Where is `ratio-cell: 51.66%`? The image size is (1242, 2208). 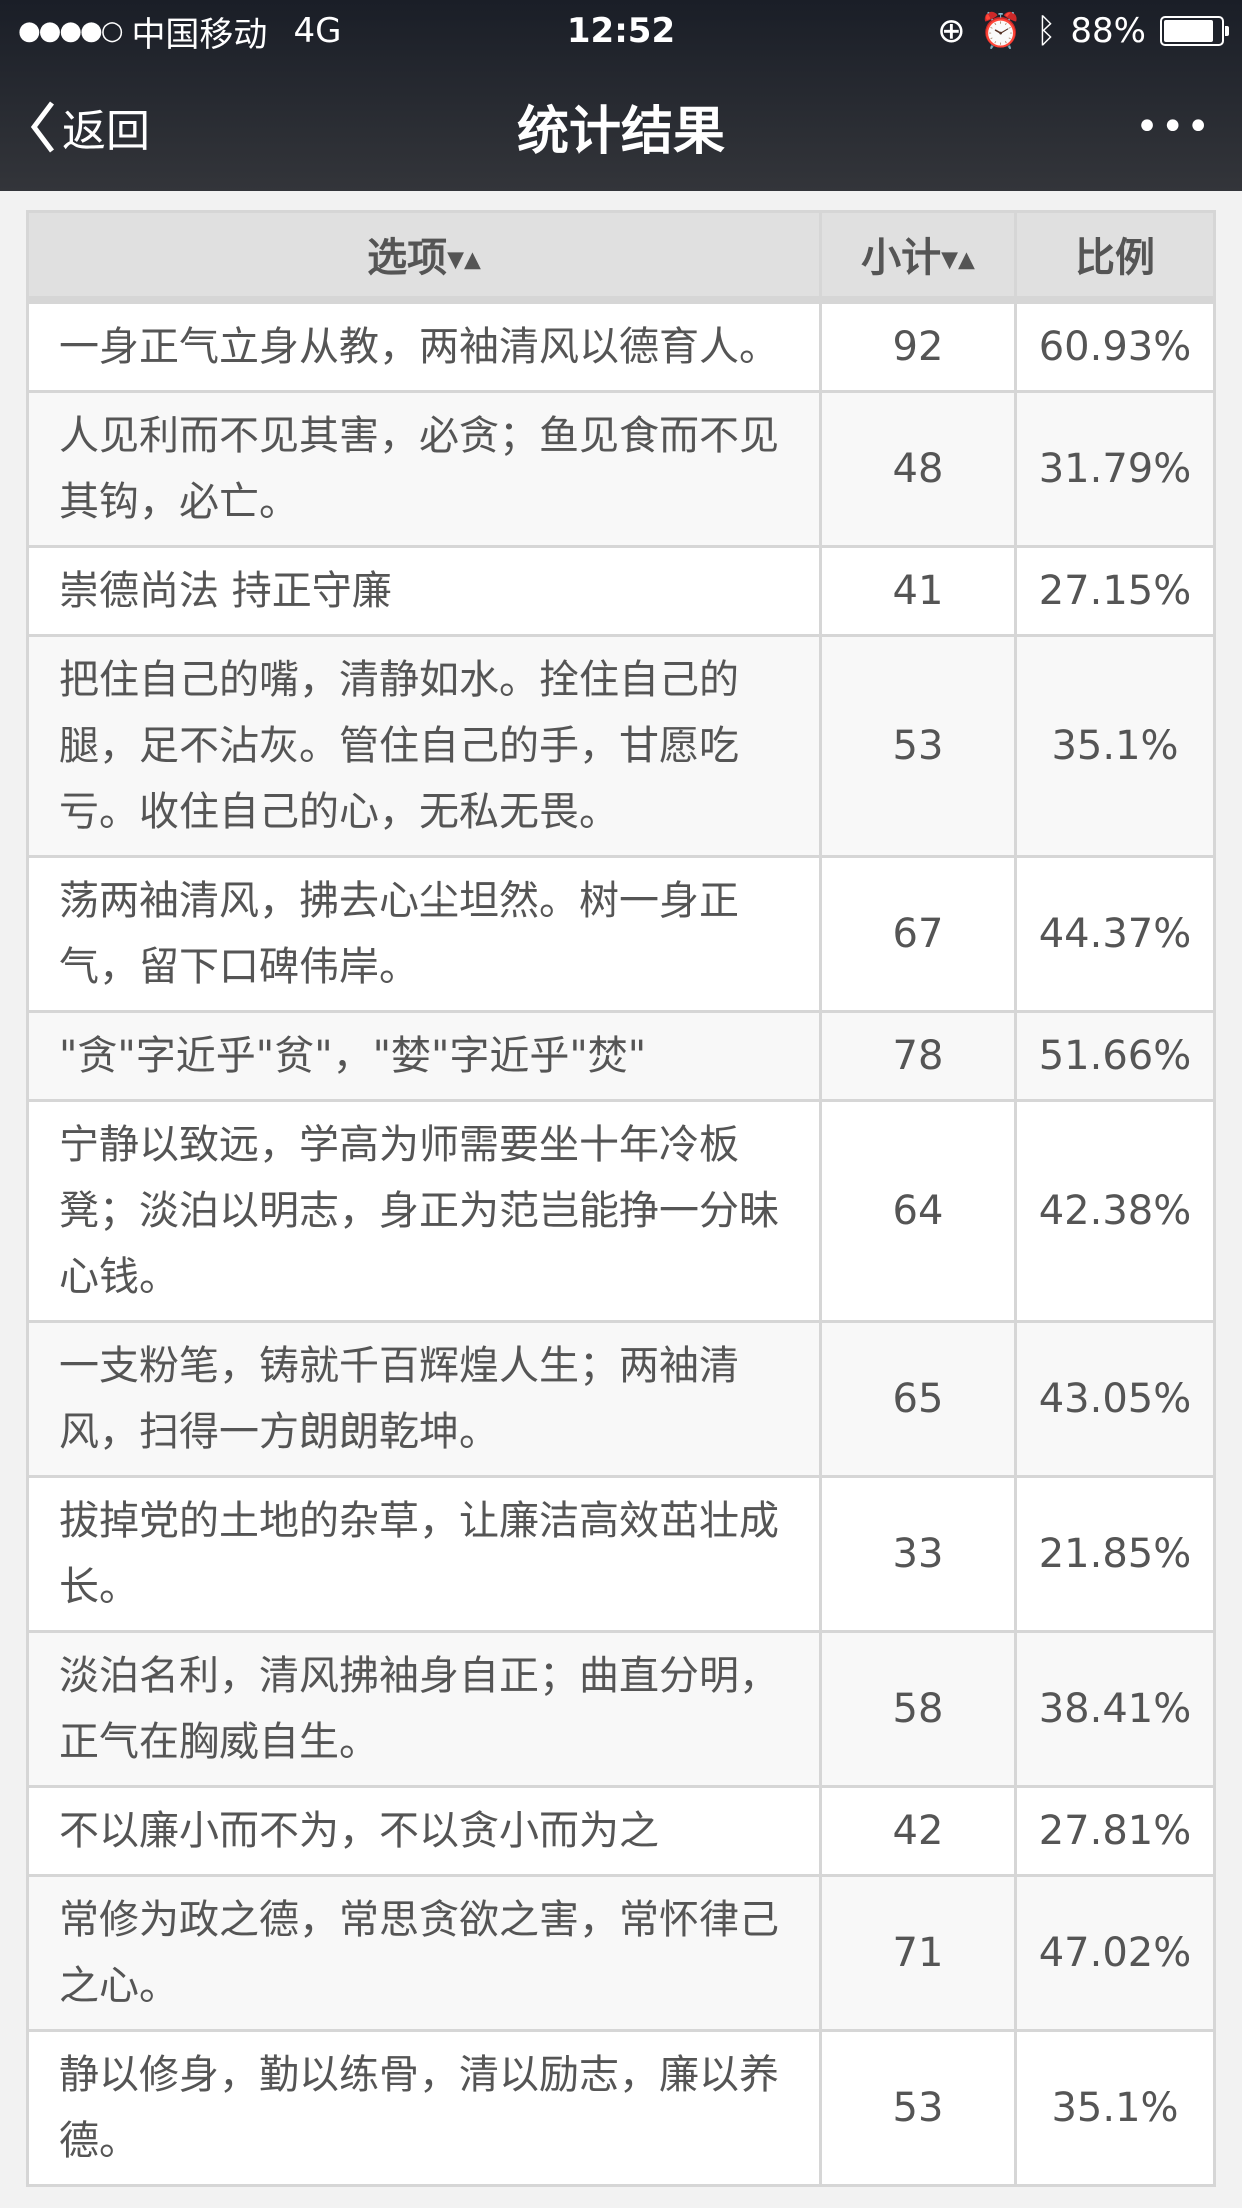 ratio-cell: 51.66% is located at coordinates (1115, 1055).